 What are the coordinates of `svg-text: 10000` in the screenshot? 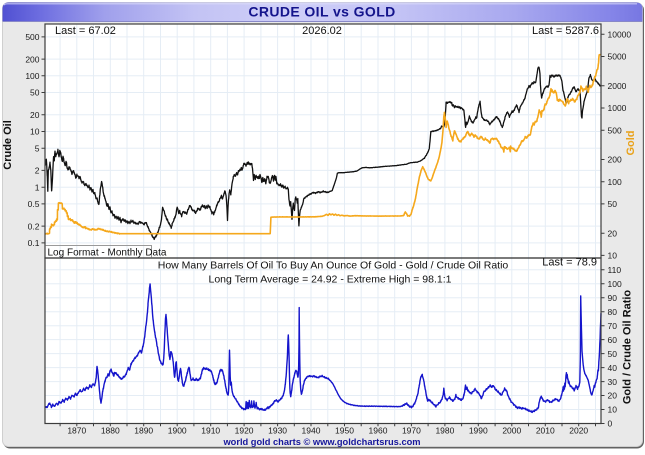 It's located at (620, 35).